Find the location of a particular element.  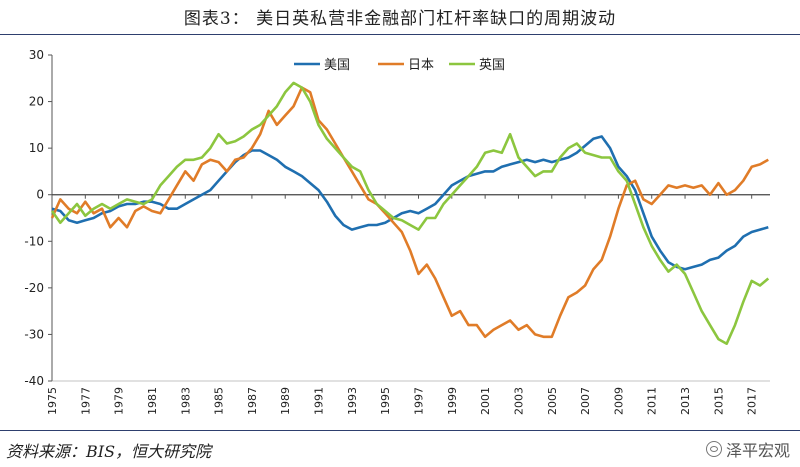

watermark: 泽平宏观 is located at coordinates (747, 449).